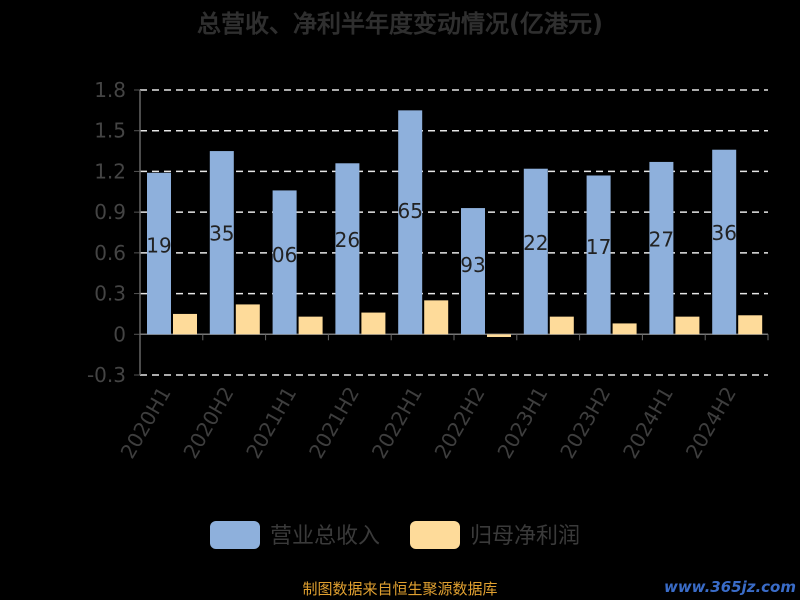 This screenshot has width=800, height=600. I want to click on bar-data-label: 93, so click(472, 265).